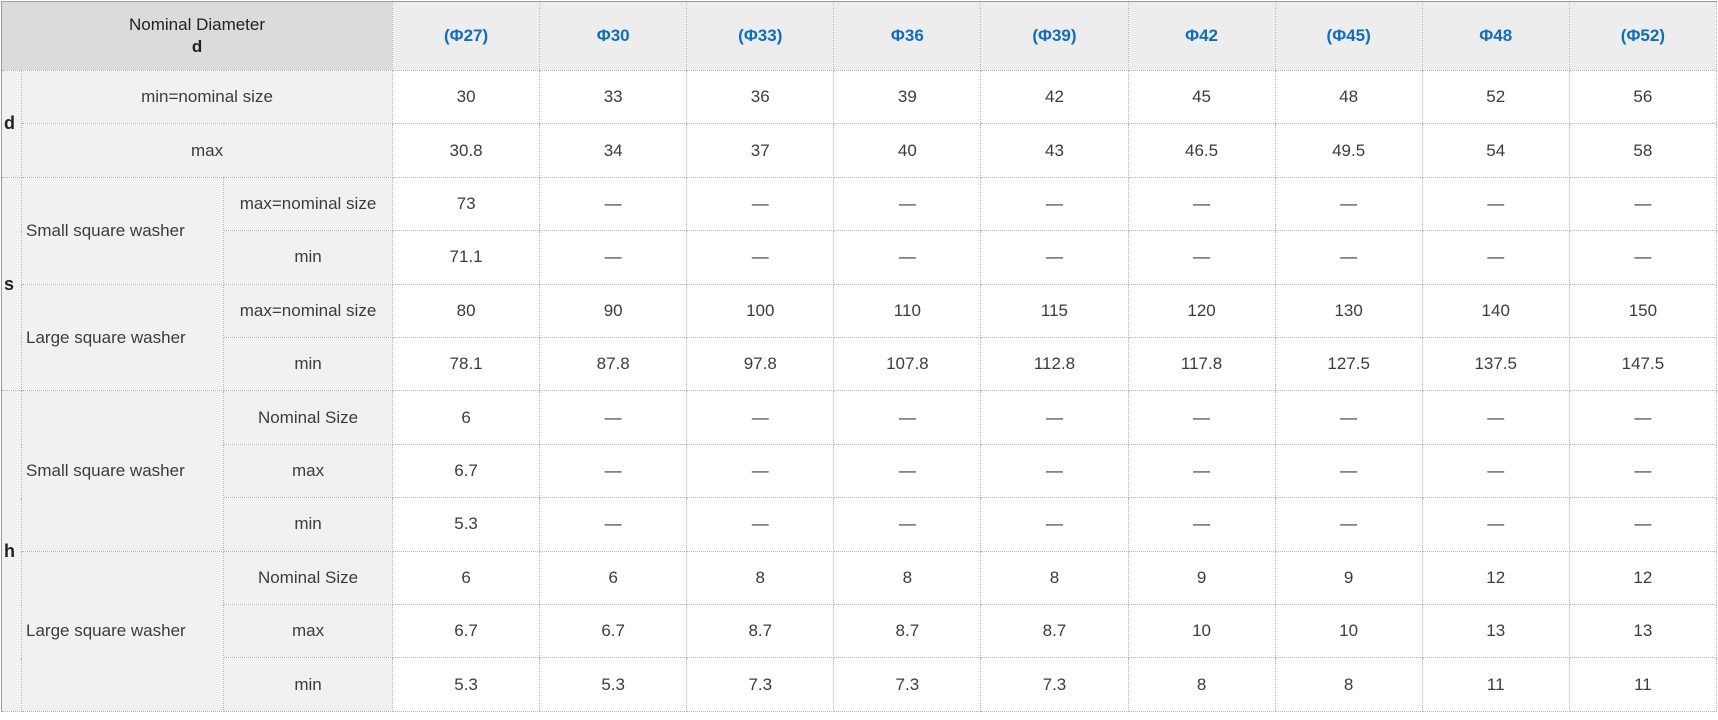  I want to click on column-header: (Φ39), so click(1054, 36).